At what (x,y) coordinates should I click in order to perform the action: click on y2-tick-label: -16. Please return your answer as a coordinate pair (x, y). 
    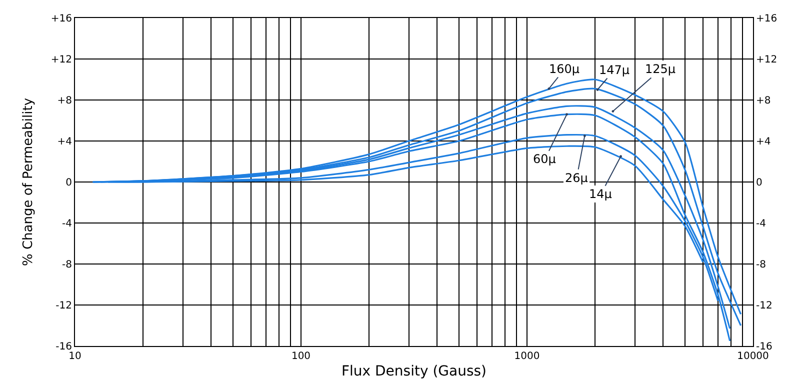
    Looking at the image, I should click on (764, 347).